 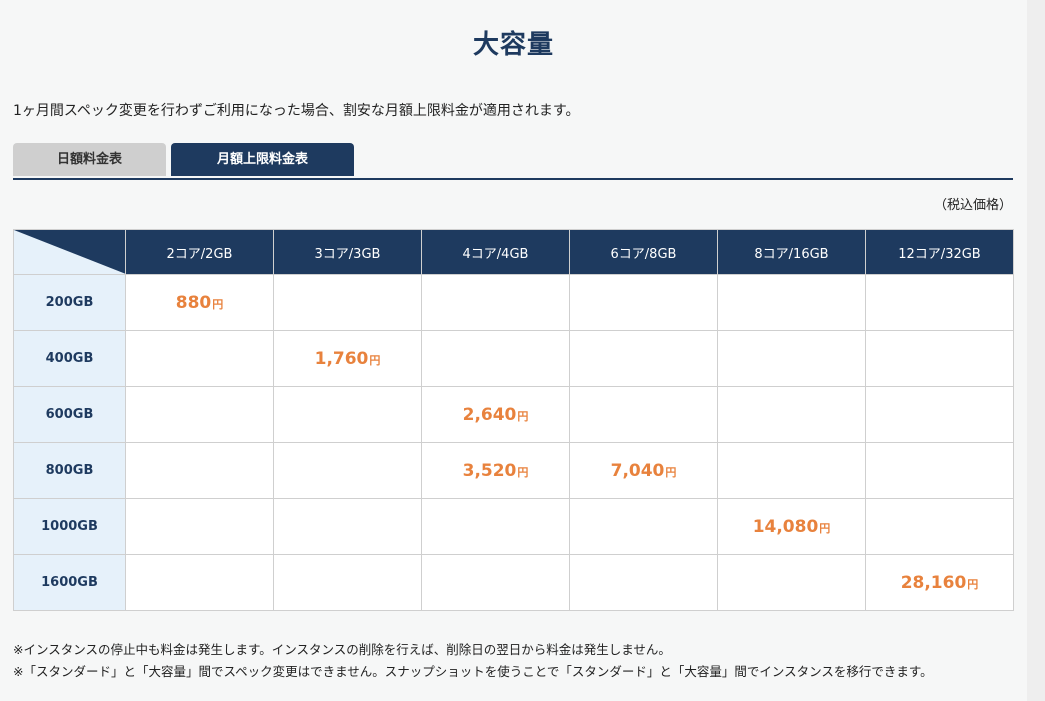 I want to click on table-row: 1600GB 28,160円, so click(x=513, y=582).